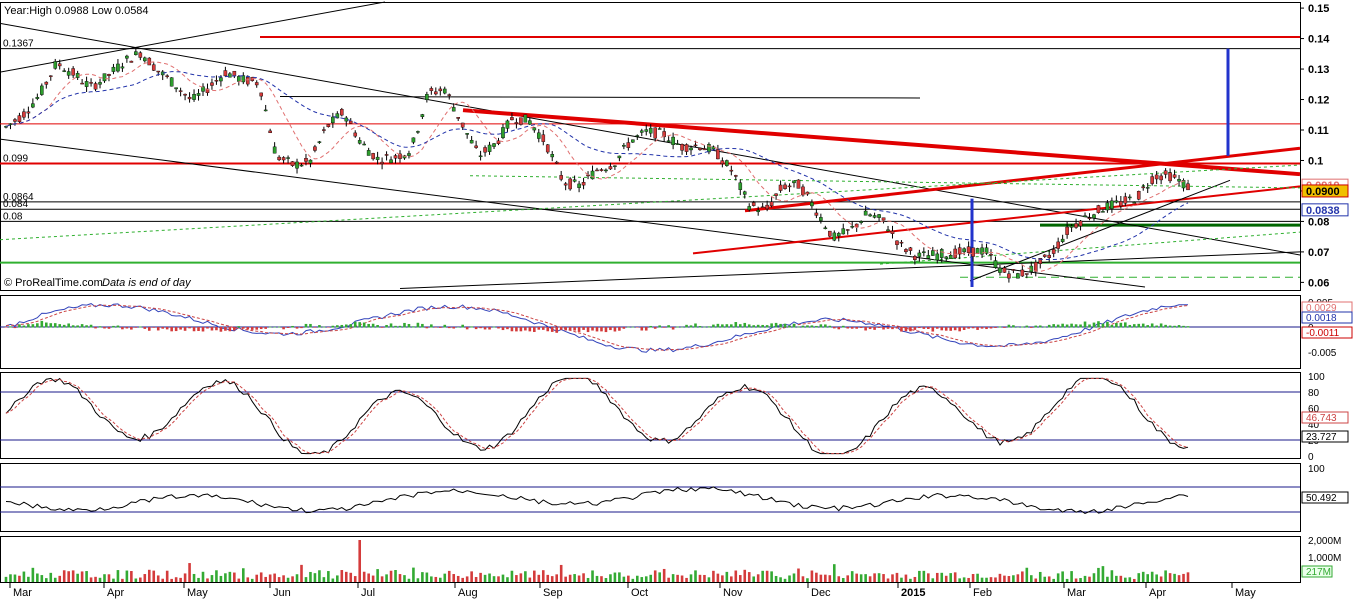 This screenshot has height=604, width=1355. What do you see at coordinates (147, 283) in the screenshot?
I see `footer-note: Data is end of day` at bounding box center [147, 283].